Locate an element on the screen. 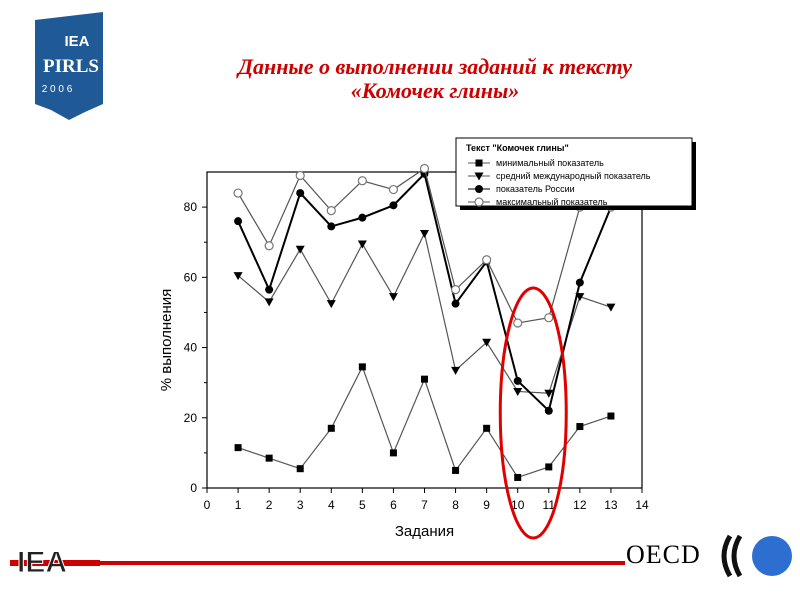 The height and width of the screenshot is (600, 800). x-axis-label: Задания is located at coordinates (424, 531).